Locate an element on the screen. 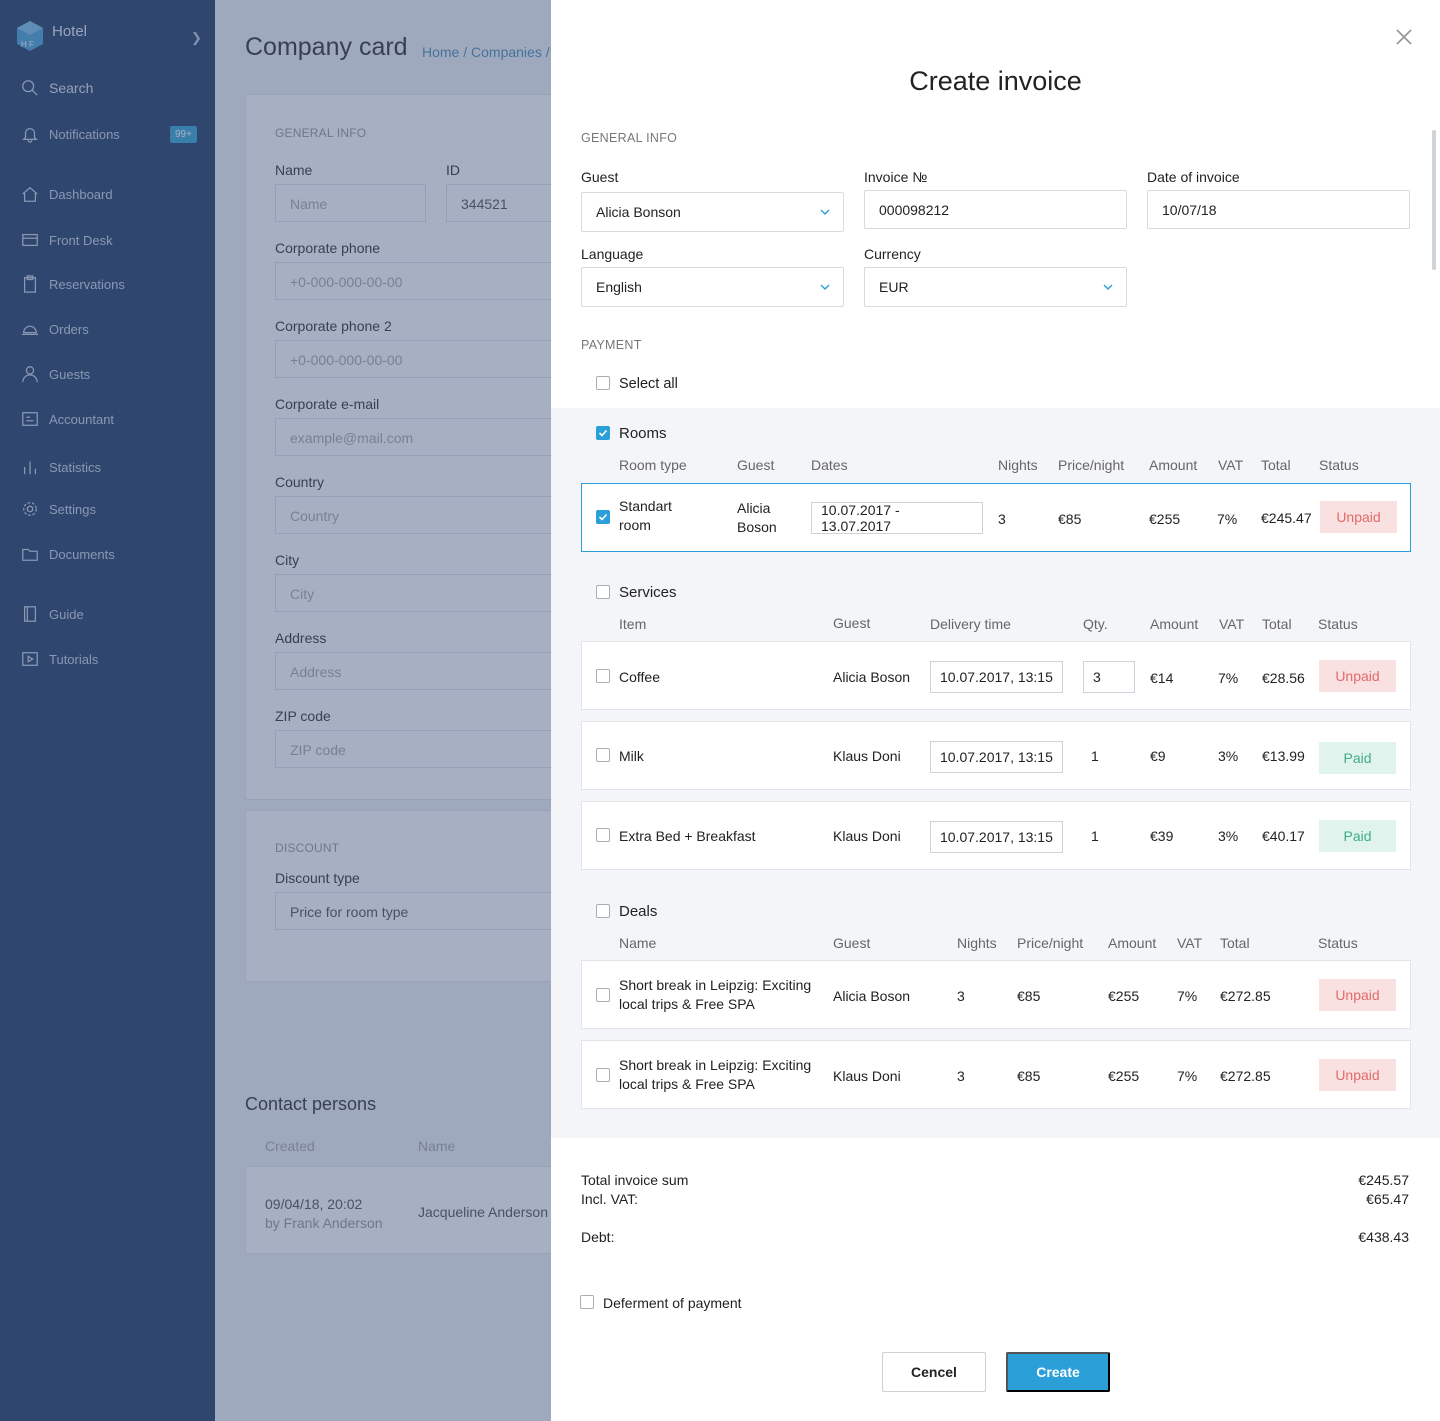 The image size is (1440, 1421). sidebar-item-label: Statistics is located at coordinates (75, 467).